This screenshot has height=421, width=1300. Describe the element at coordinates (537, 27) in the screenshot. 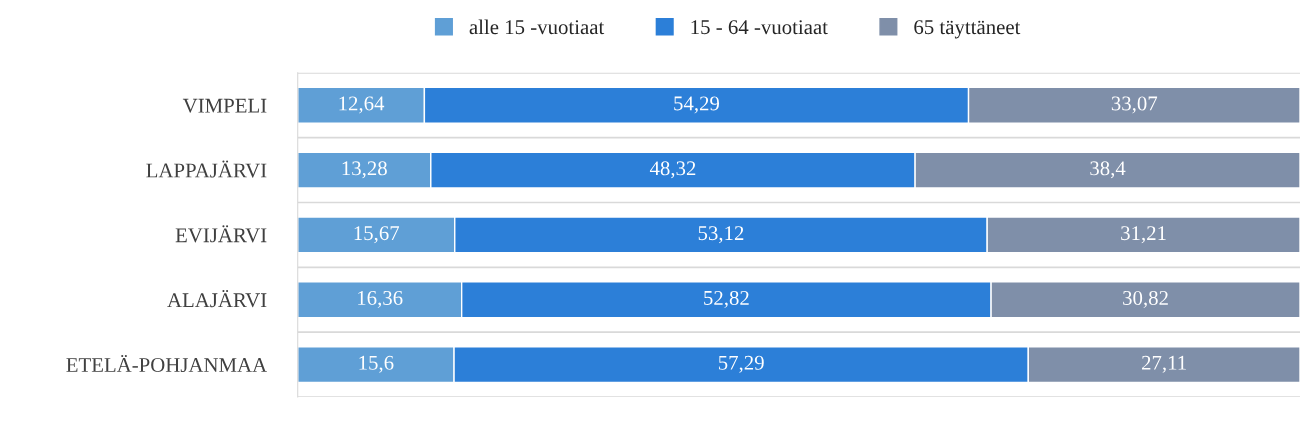

I see `legend-label: alle 15 -vuotiaat` at that location.